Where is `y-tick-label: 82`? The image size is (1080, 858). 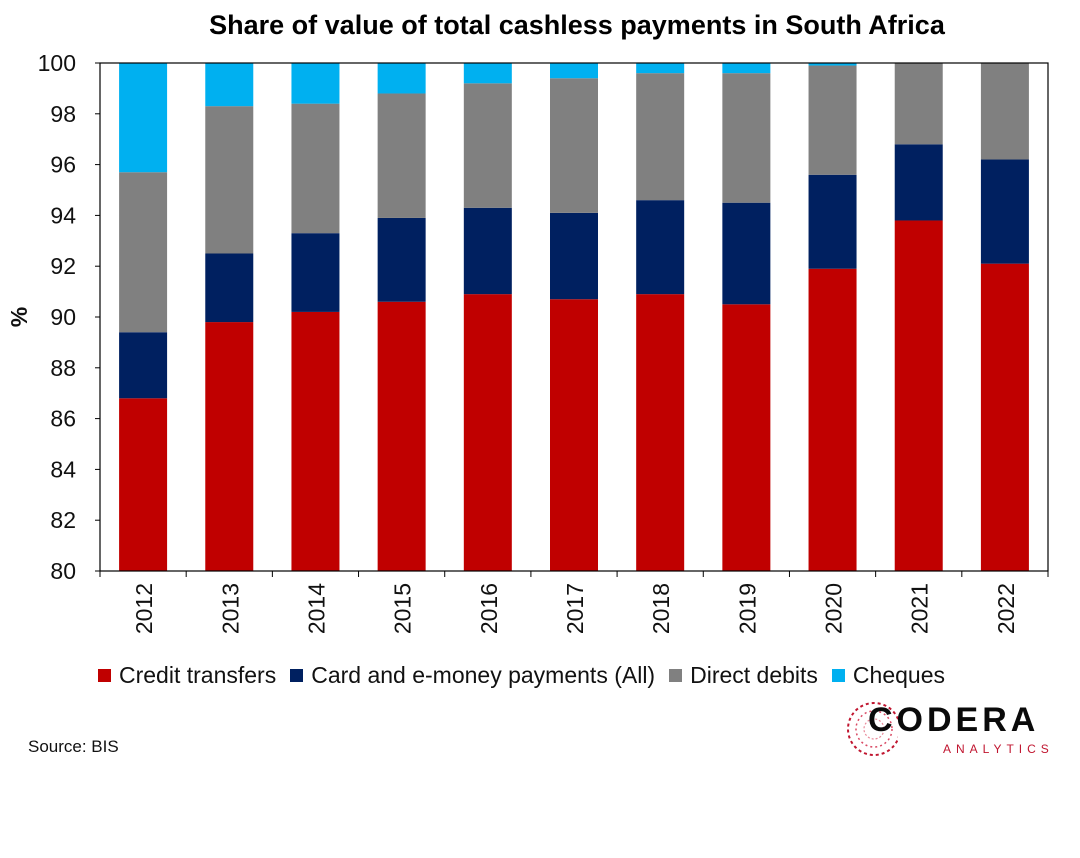
y-tick-label: 82 is located at coordinates (63, 520).